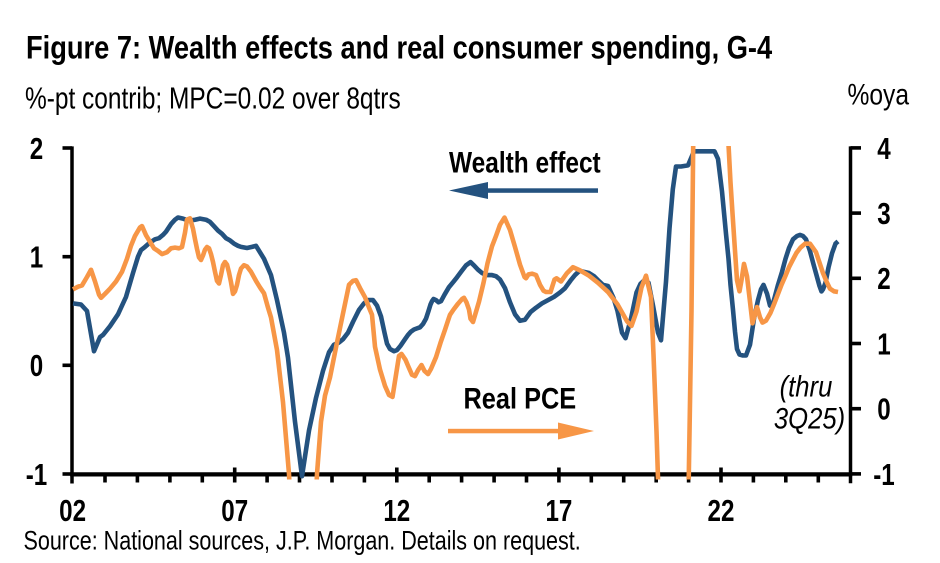 The image size is (940, 563). What do you see at coordinates (721, 510) in the screenshot?
I see `svg-text: 22` at bounding box center [721, 510].